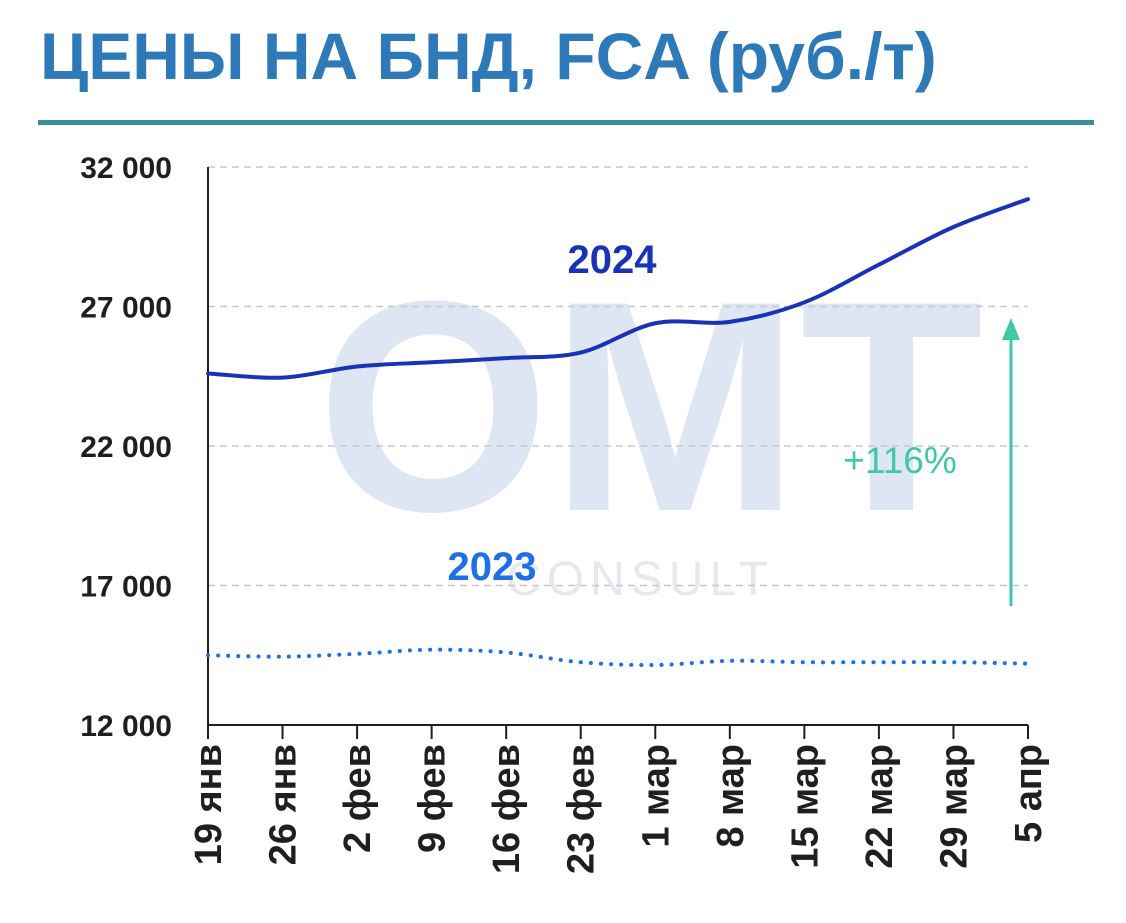 Image resolution: width=1126 pixels, height=923 pixels. I want to click on x-tick-label: 26 янв, so click(284, 804).